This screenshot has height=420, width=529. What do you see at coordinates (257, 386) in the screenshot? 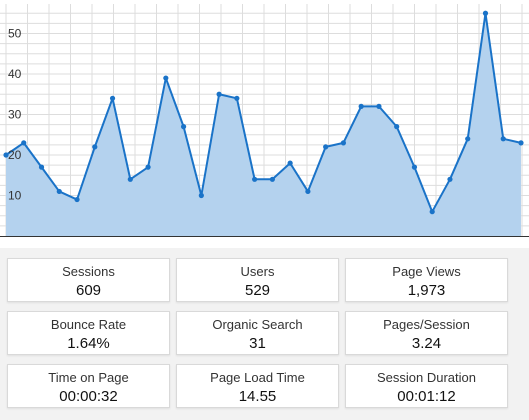
I see `stat-card-page-load-time: Page Load Time 14.55` at bounding box center [257, 386].